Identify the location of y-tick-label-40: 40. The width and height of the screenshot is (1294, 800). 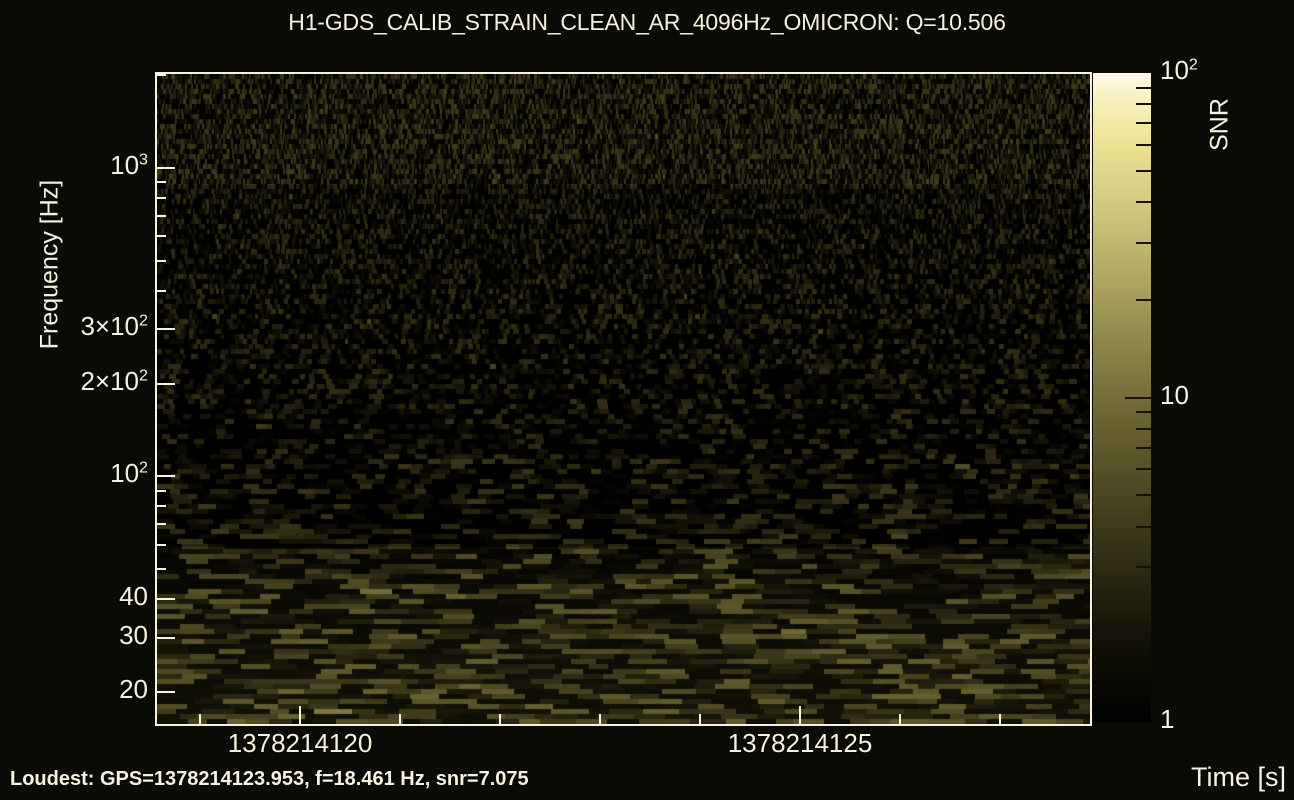
(133, 596).